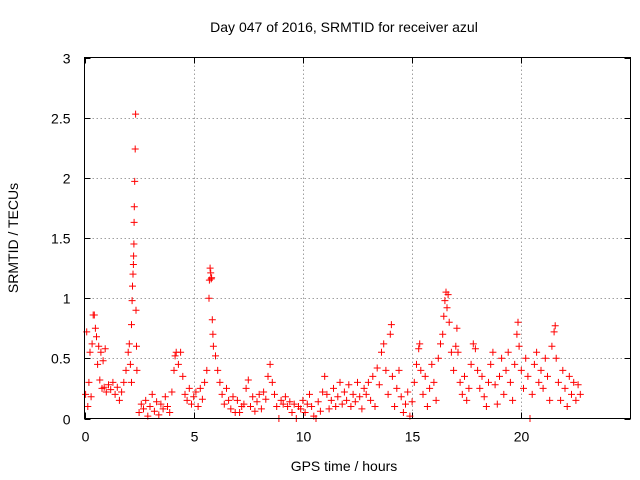  What do you see at coordinates (86, 437) in the screenshot?
I see `x-tick-label: 0` at bounding box center [86, 437].